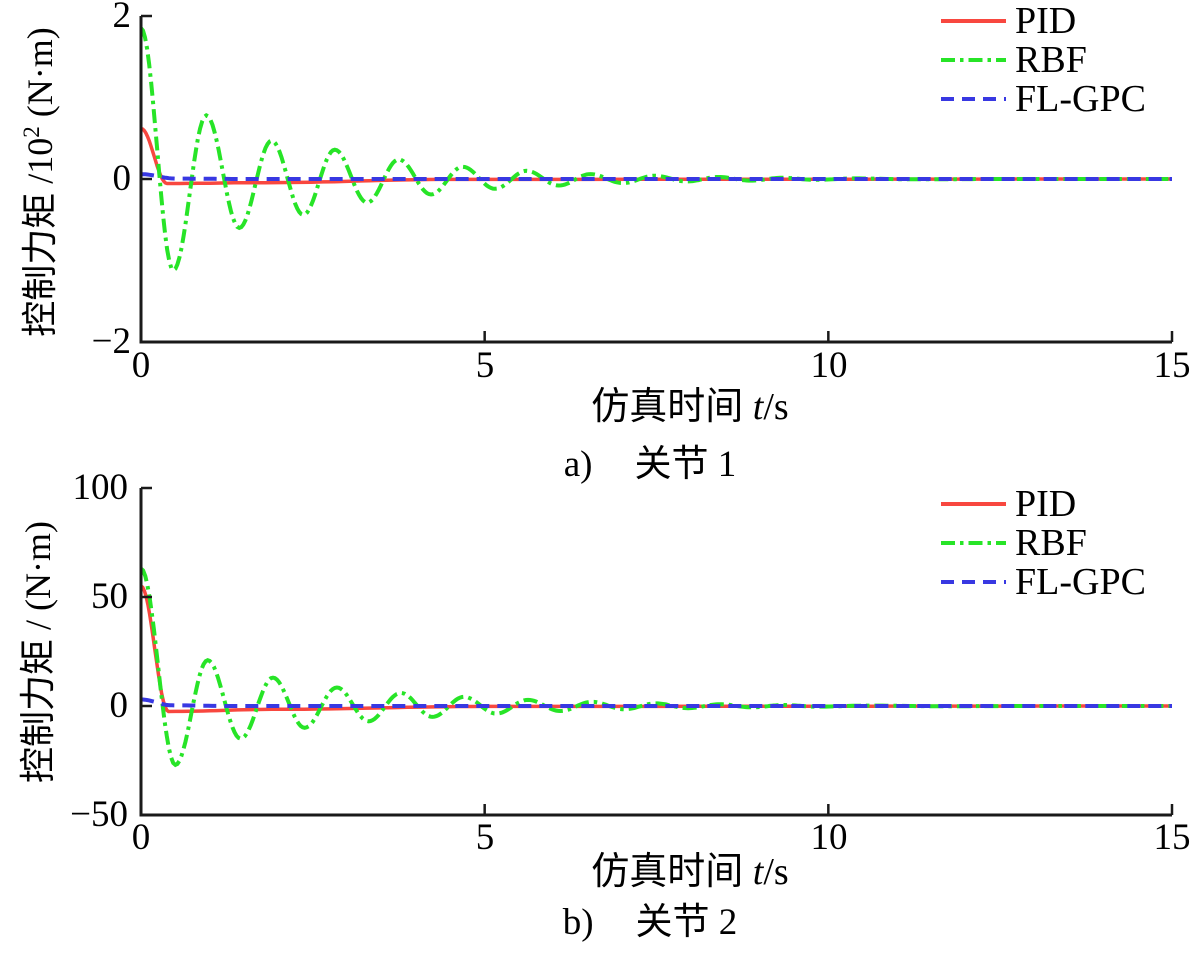 This screenshot has height=953, width=1200. I want to click on x-axis-label-joint2: 仿真时间 t/s, so click(690, 872).